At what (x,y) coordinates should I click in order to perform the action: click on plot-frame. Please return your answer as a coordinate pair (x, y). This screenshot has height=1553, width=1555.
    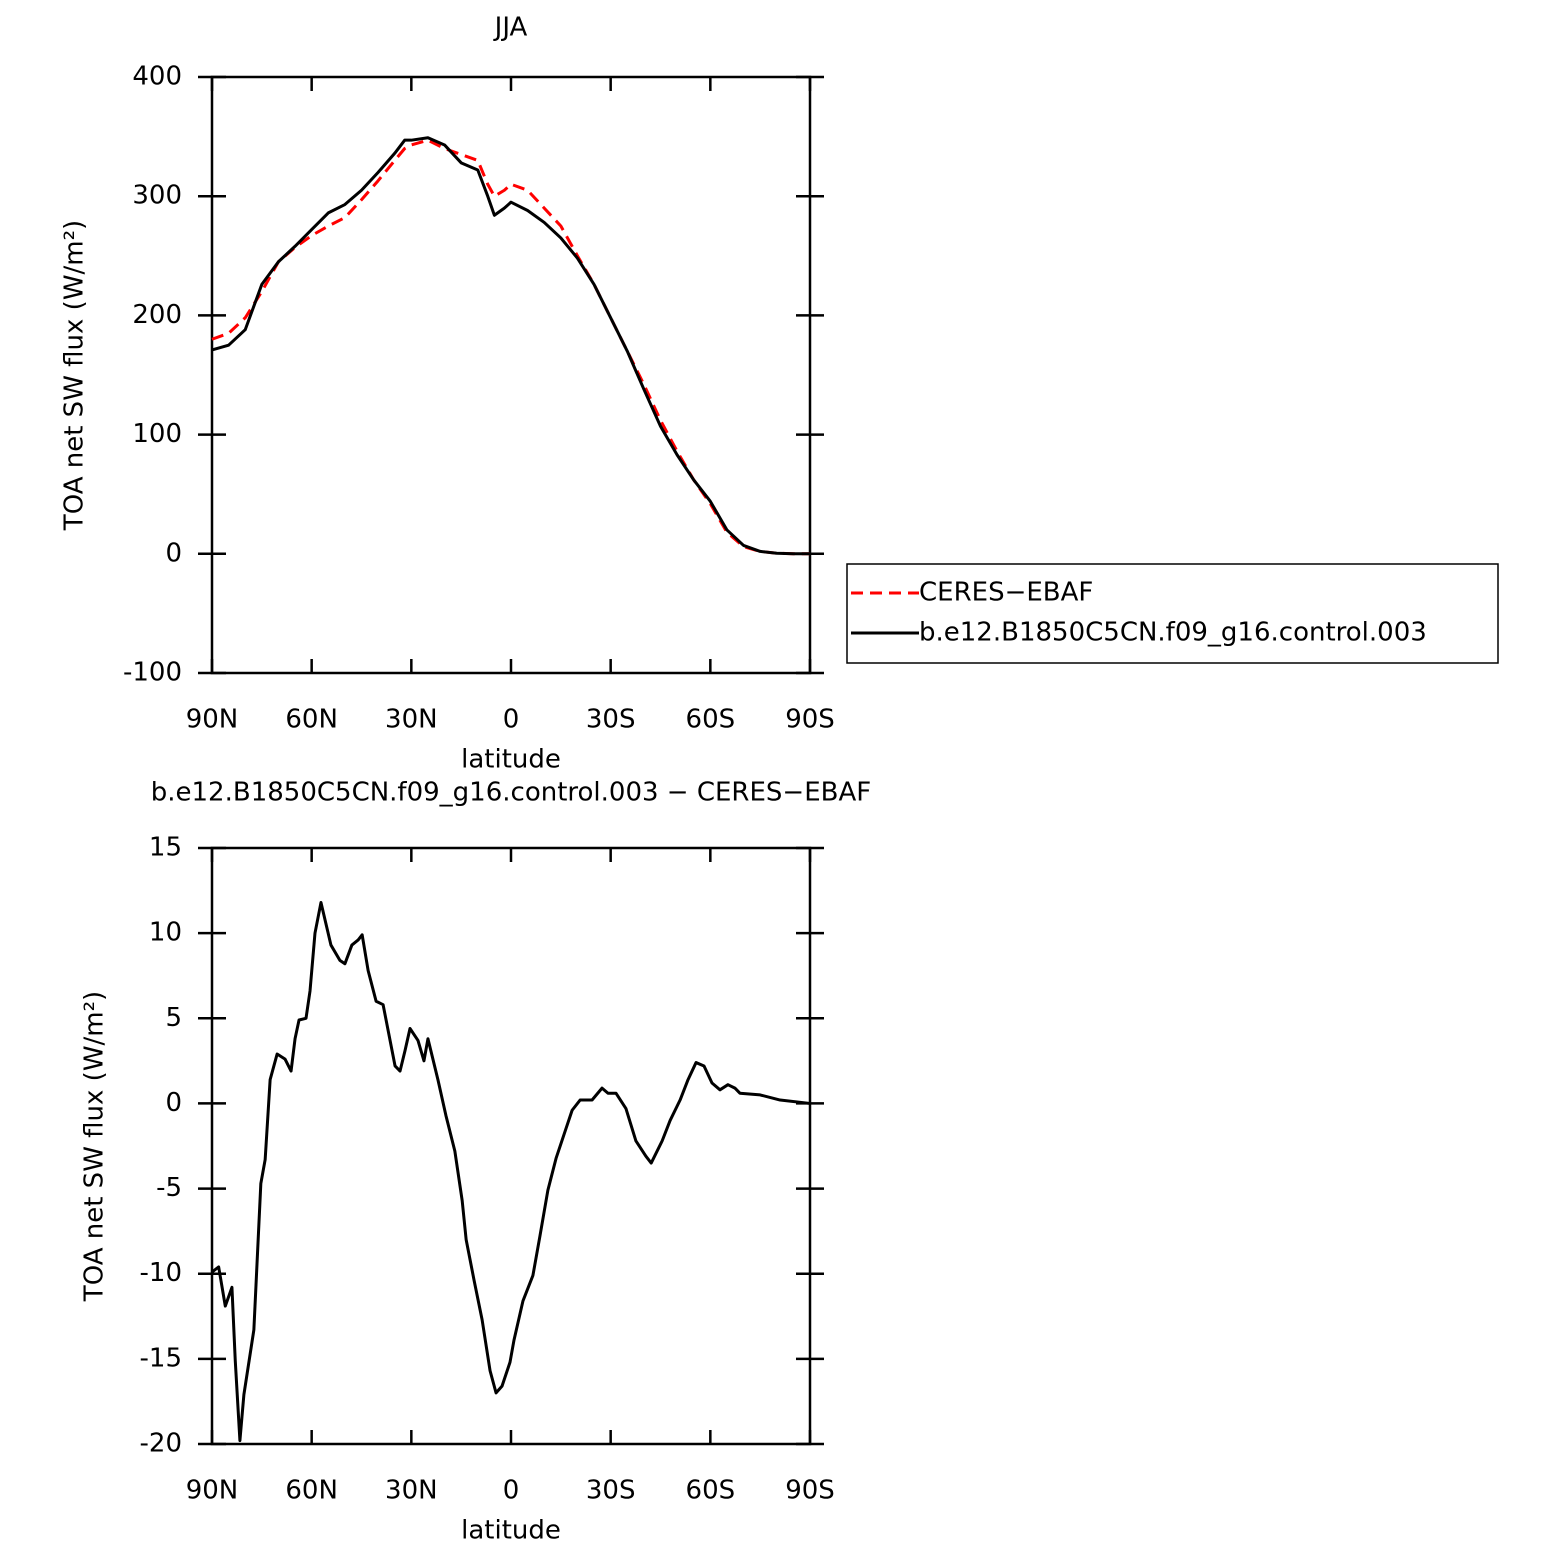
    Looking at the image, I should click on (511, 375).